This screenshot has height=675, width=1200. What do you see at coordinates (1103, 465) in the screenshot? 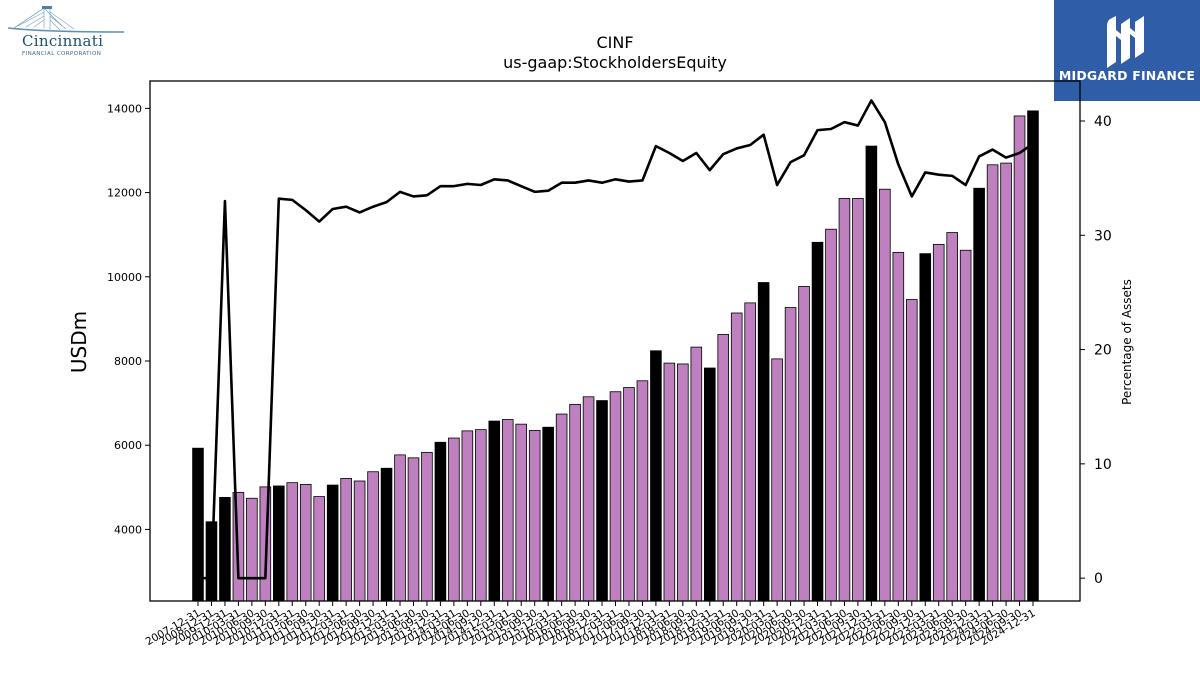
I see `y2-tick-label: 10` at bounding box center [1103, 465].